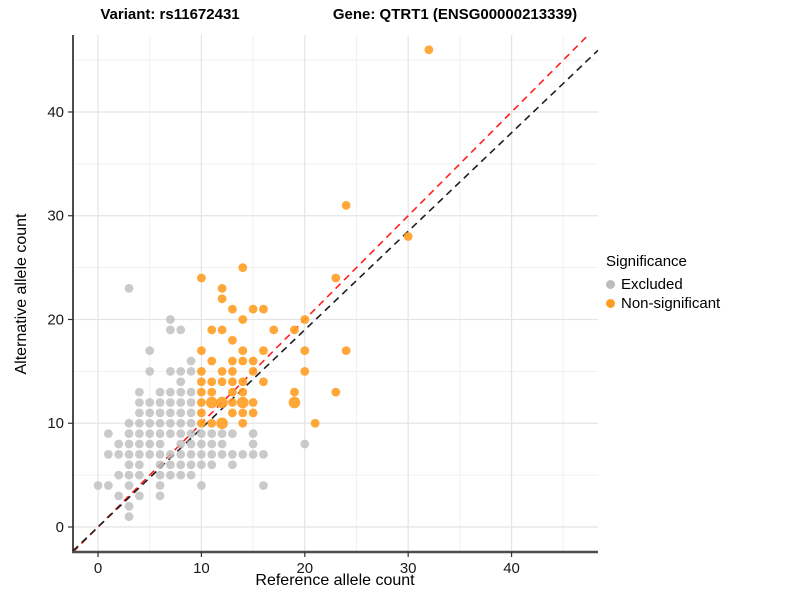 This screenshot has height=600, width=800. What do you see at coordinates (170, 14) in the screenshot?
I see `variant-title: Variant: rs11672431` at bounding box center [170, 14].